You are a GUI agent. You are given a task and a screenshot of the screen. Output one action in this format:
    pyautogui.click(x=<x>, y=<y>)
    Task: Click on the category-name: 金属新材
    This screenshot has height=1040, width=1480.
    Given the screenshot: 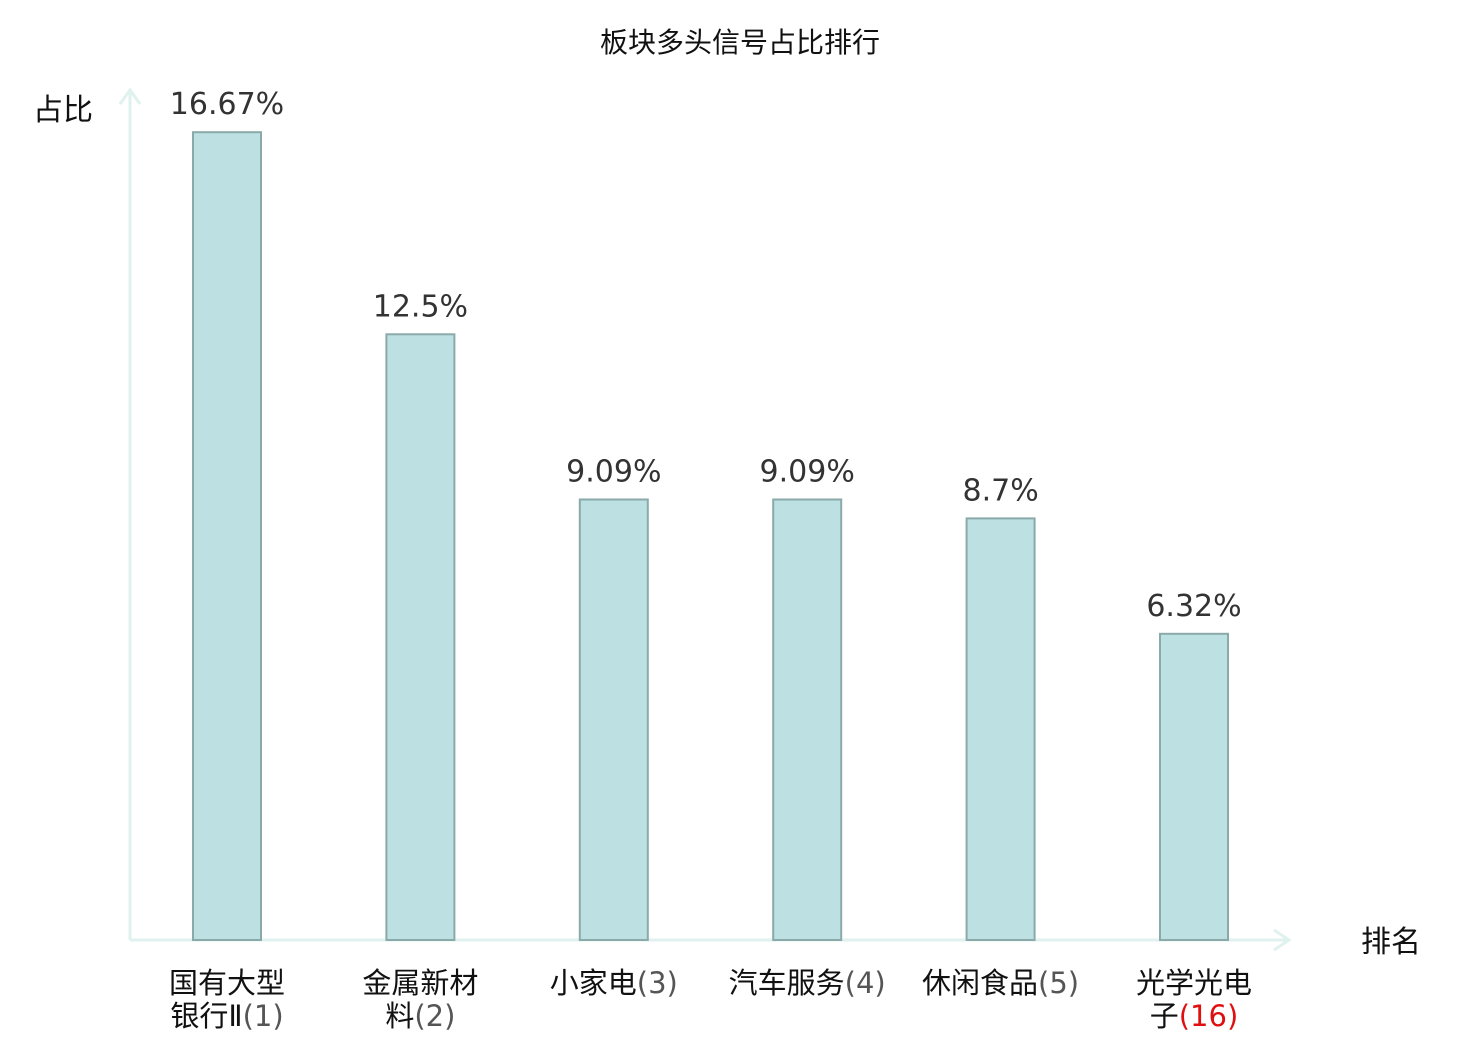 What is the action you would take?
    pyautogui.click(x=420, y=983)
    